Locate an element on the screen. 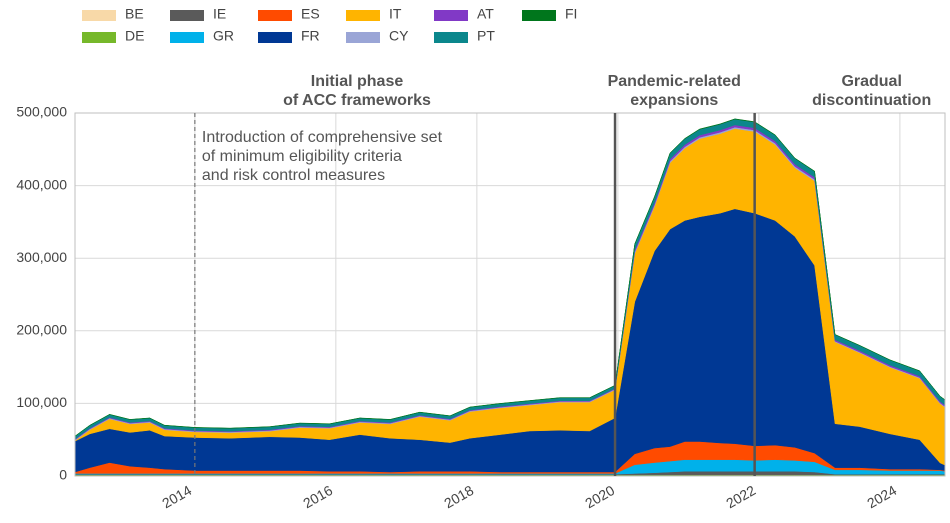  legend-label: FR is located at coordinates (310, 36).